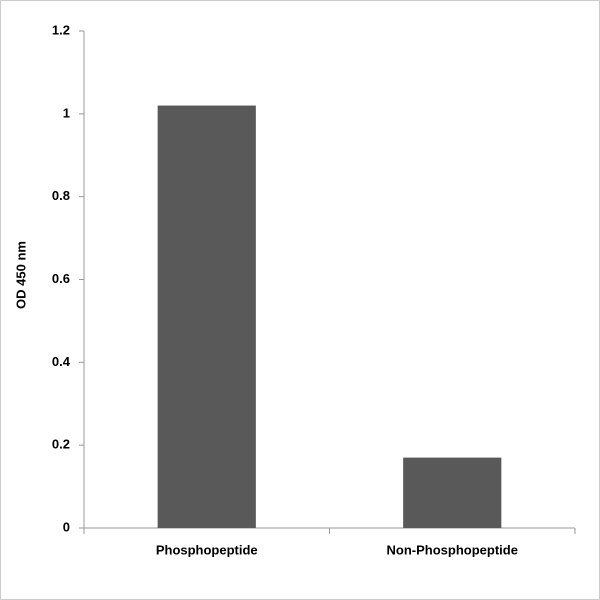 Image resolution: width=600 pixels, height=600 pixels. I want to click on y-tick-label: 0.2, so click(61, 444).